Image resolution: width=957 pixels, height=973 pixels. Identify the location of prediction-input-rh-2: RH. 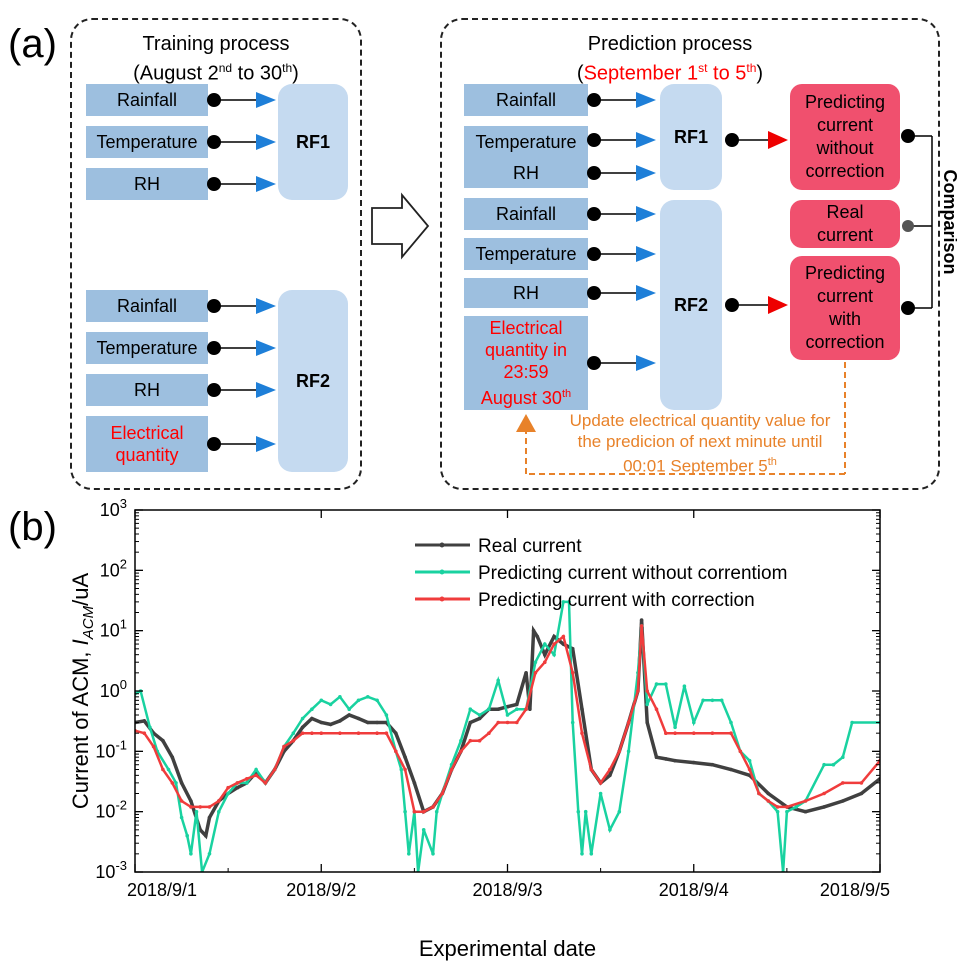
(526, 293).